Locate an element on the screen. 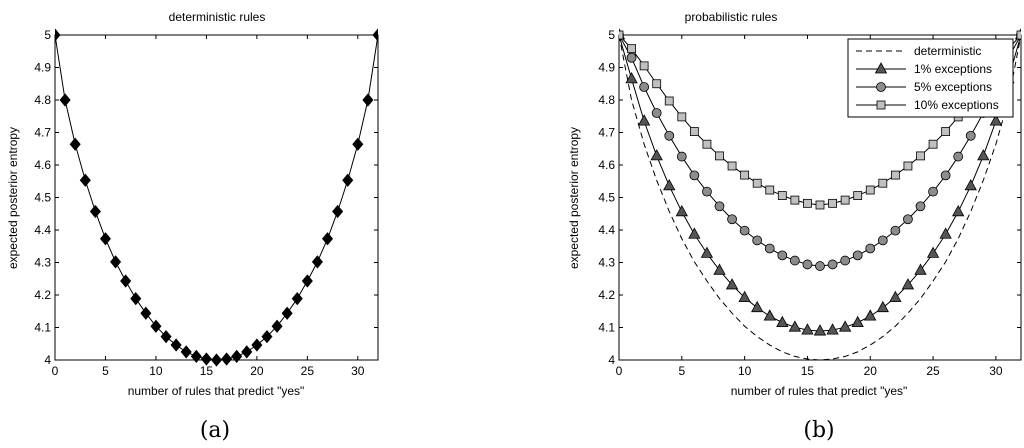 The image size is (1024, 448). legend-label: 10% exceptions is located at coordinates (956, 105).